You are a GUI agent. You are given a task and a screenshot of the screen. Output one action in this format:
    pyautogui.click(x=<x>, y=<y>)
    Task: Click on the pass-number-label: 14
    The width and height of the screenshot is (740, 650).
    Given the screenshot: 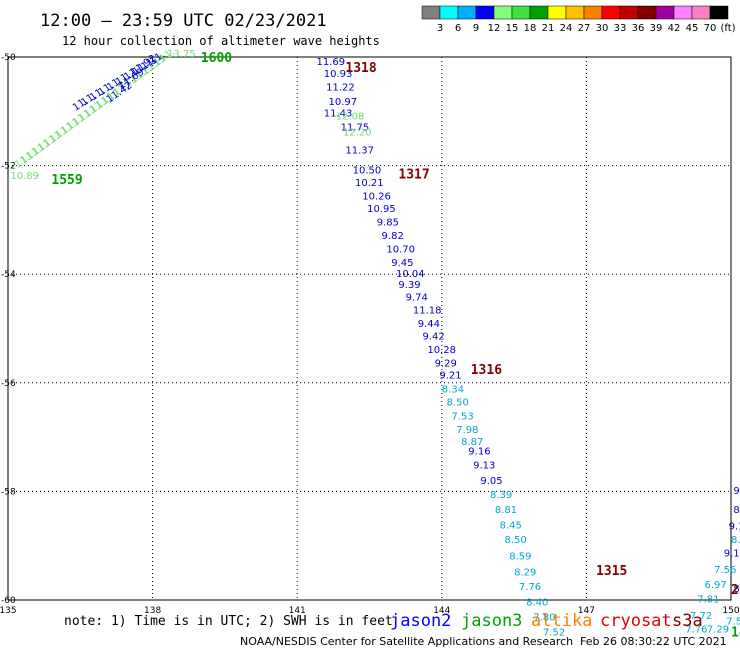 What is the action you would take?
    pyautogui.click(x=735, y=632)
    